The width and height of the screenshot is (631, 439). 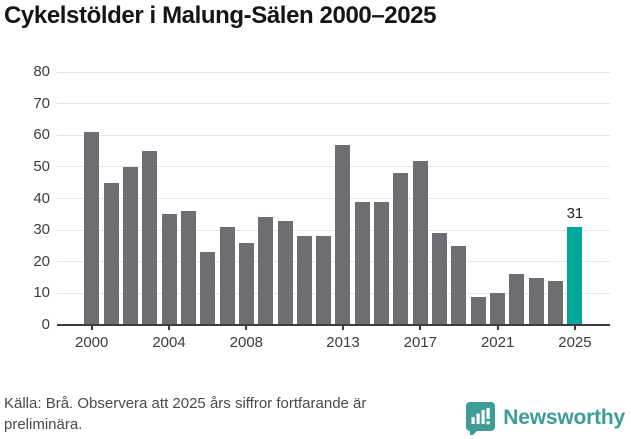 What do you see at coordinates (41, 135) in the screenshot?
I see `y-axis-label-60: 60` at bounding box center [41, 135].